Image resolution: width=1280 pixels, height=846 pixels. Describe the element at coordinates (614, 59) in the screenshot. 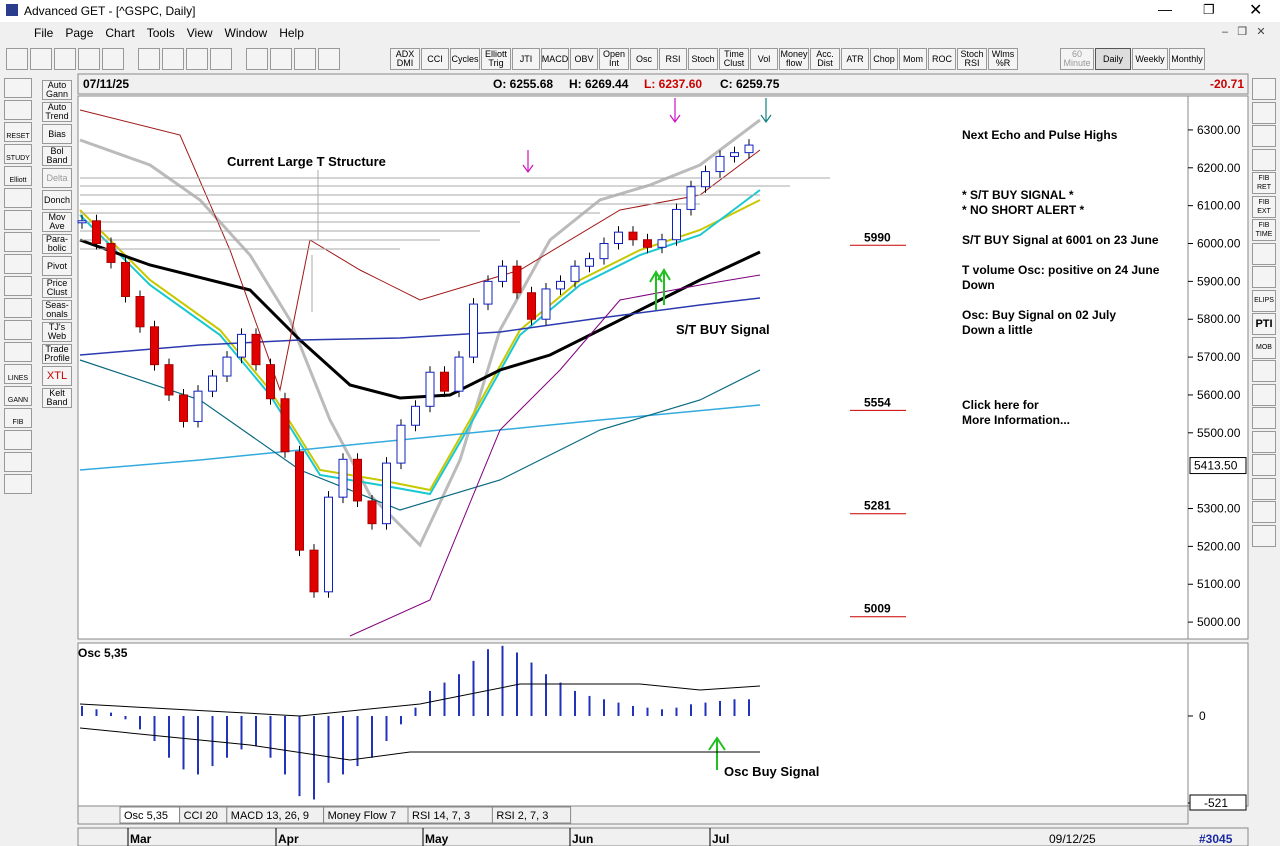

I see `study-button: Open Int` at that location.